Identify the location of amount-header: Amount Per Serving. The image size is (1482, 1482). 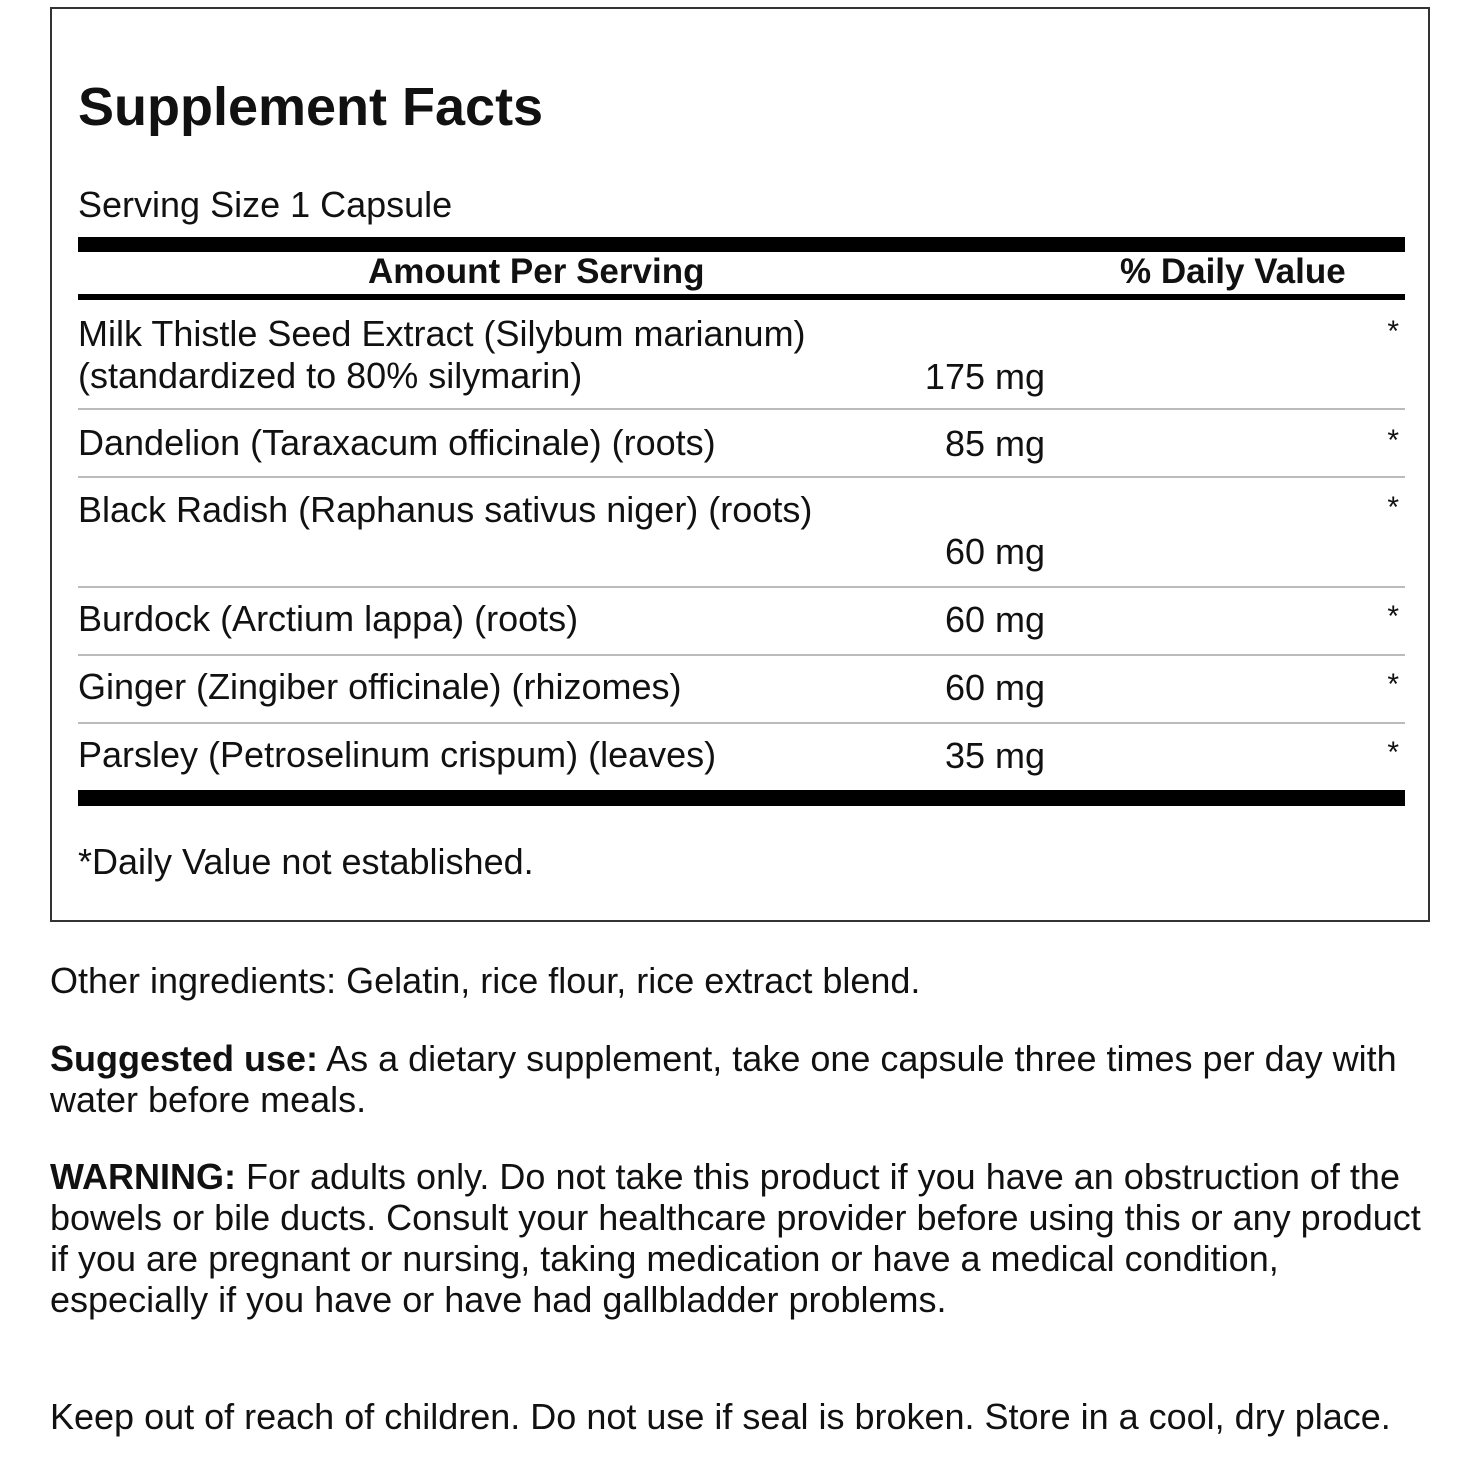
(536, 271).